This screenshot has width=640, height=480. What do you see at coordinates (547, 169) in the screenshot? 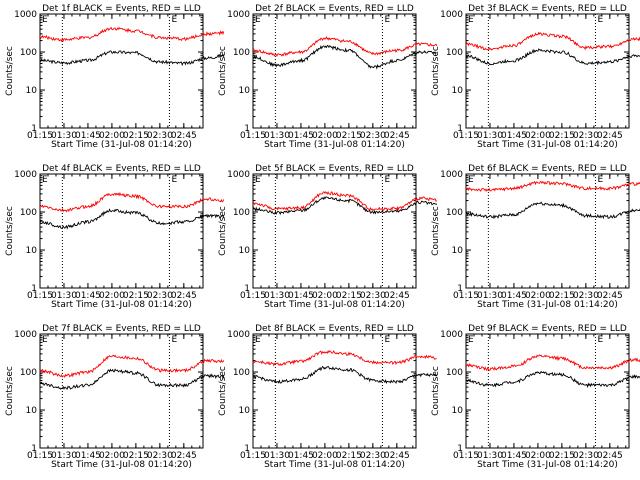
I see `chart-title: Det 6f BLACK = Events, RED = LLD` at bounding box center [547, 169].